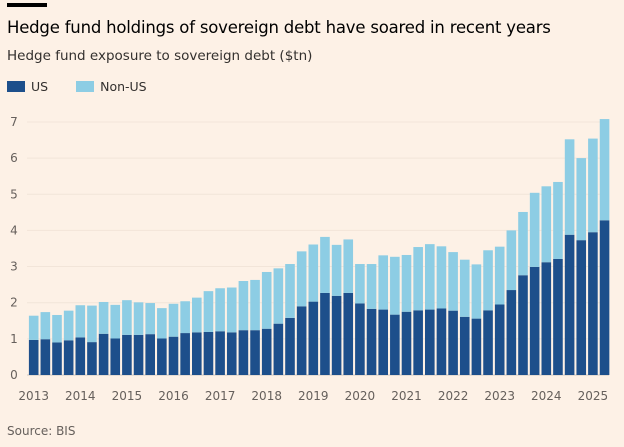 This screenshot has width=624, height=447. What do you see at coordinates (197, 315) in the screenshot?
I see `bar-non-us-2016Q3` at bounding box center [197, 315].